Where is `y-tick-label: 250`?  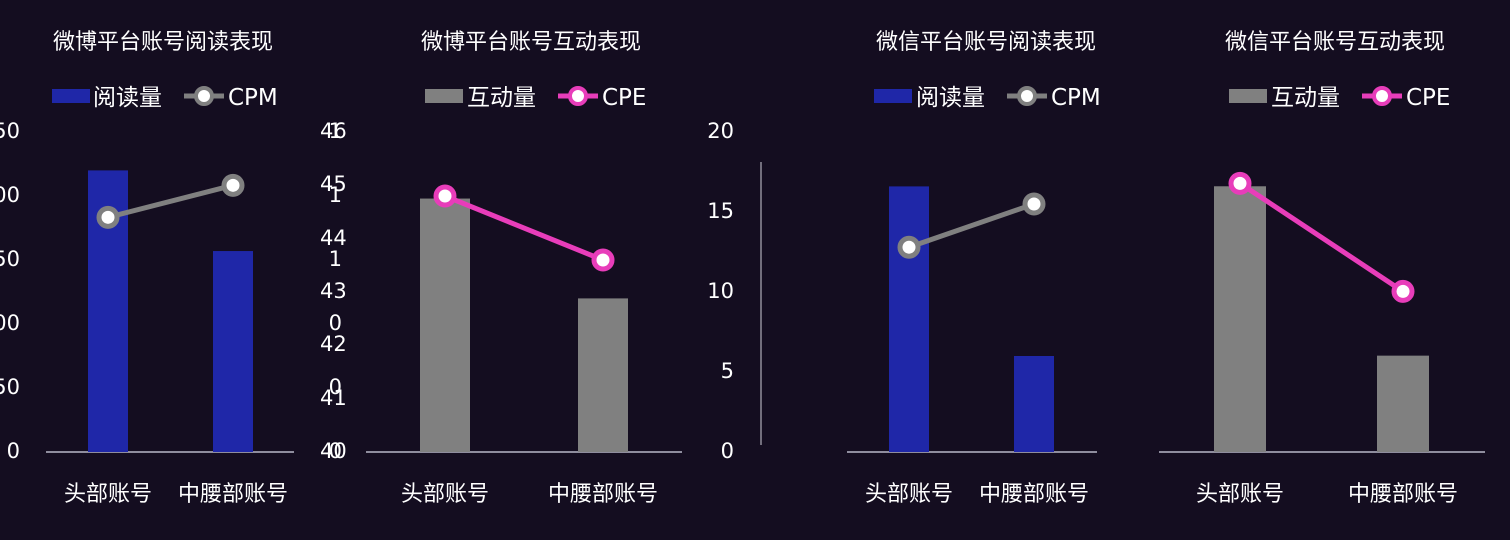
y-tick-label: 250 is located at coordinates (10, 131).